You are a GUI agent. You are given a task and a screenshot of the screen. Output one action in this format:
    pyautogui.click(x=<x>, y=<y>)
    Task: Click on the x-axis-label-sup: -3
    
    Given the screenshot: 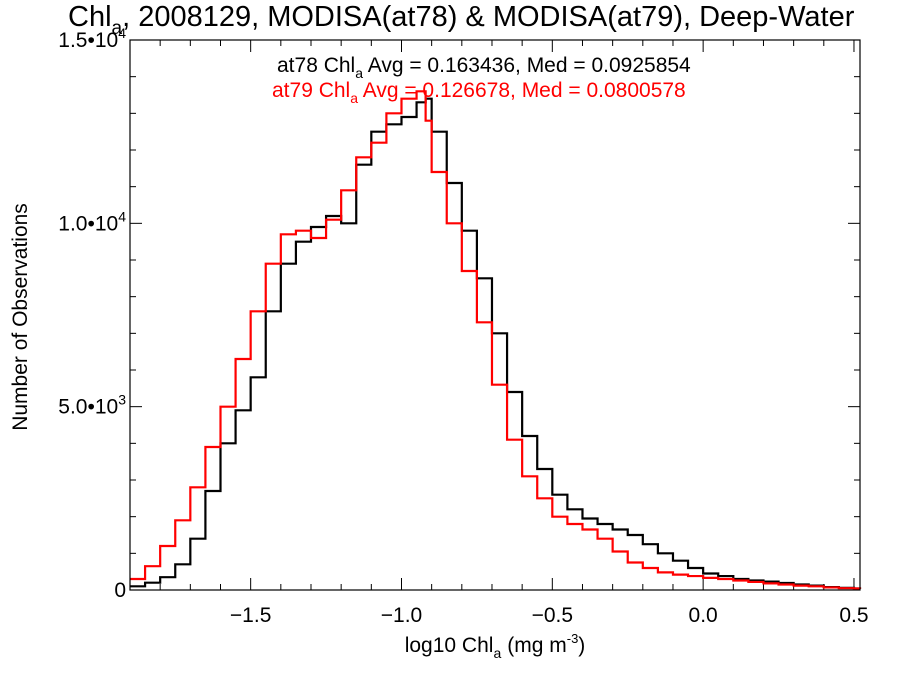 What is the action you would take?
    pyautogui.click(x=573, y=638)
    